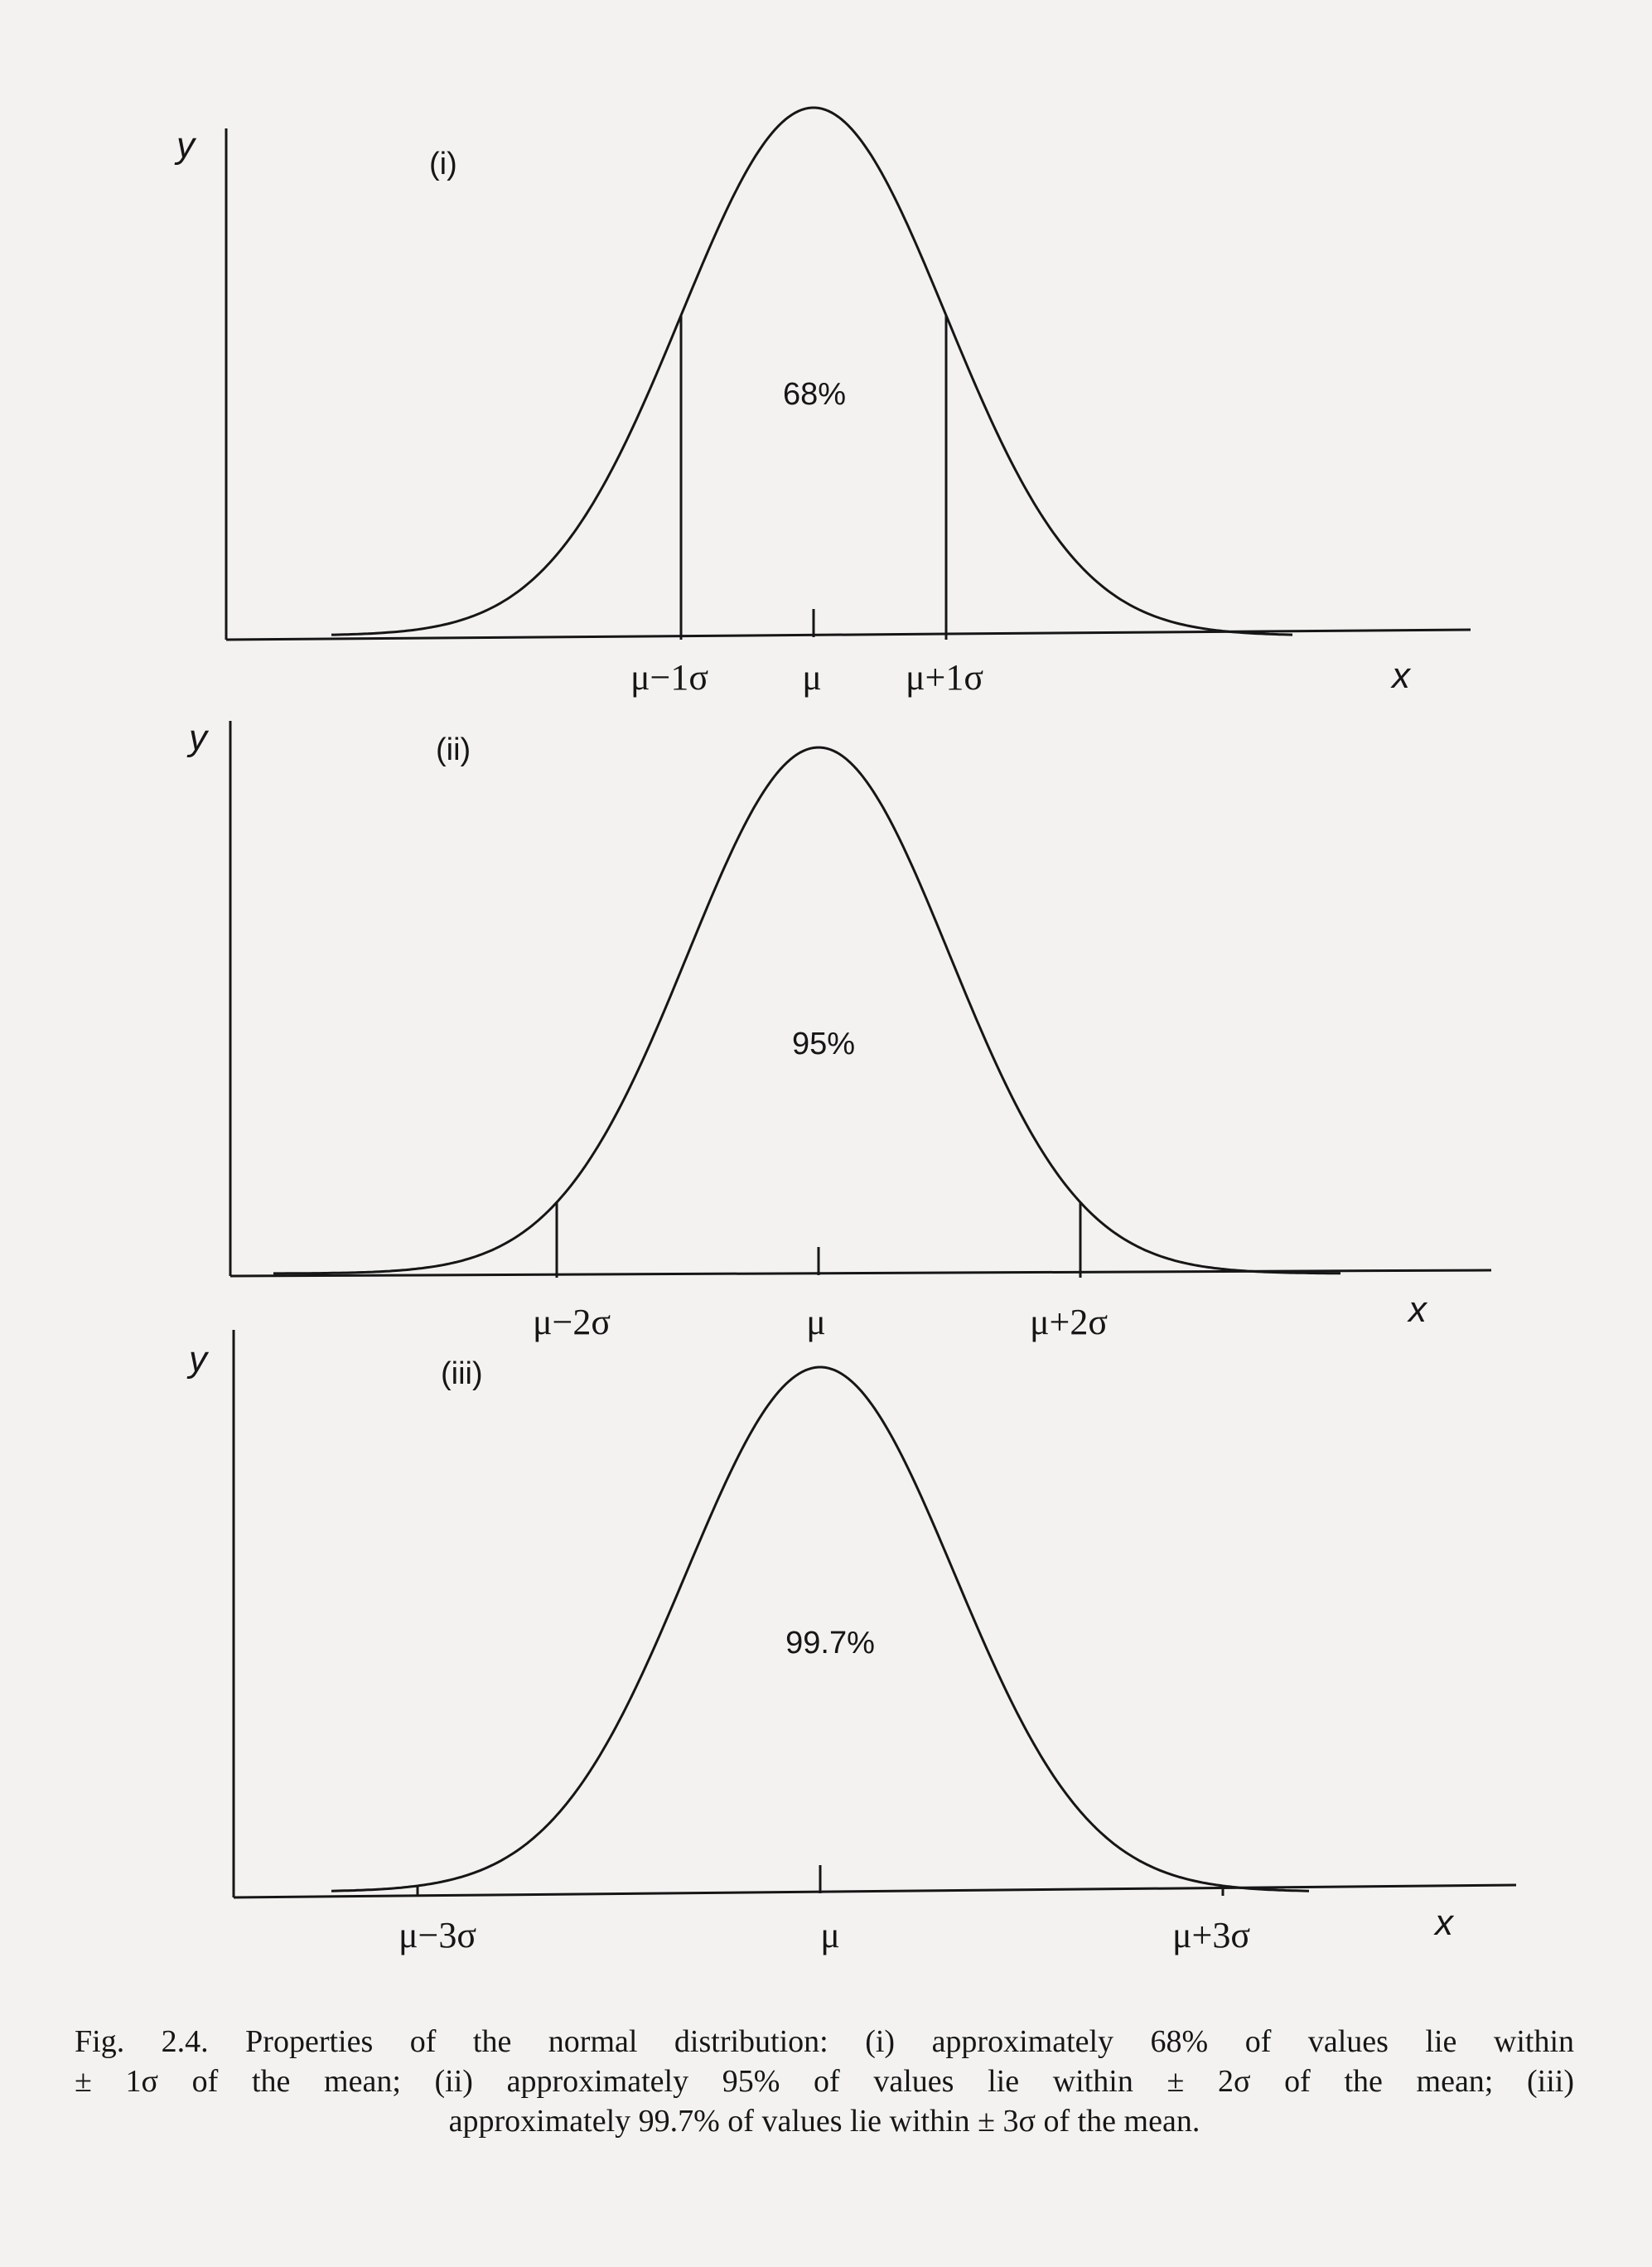 Image resolution: width=1652 pixels, height=2267 pixels. What do you see at coordinates (1069, 1322) in the screenshot?
I see `tick-label-upper: μ+2σ` at bounding box center [1069, 1322].